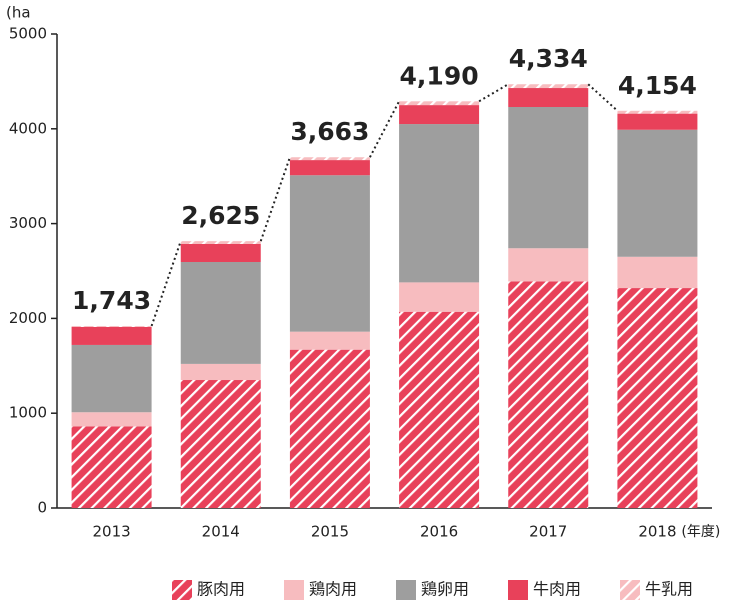 Image resolution: width=750 pixels, height=614 pixels. I want to click on y-tick-label: 5000, so click(28, 34).